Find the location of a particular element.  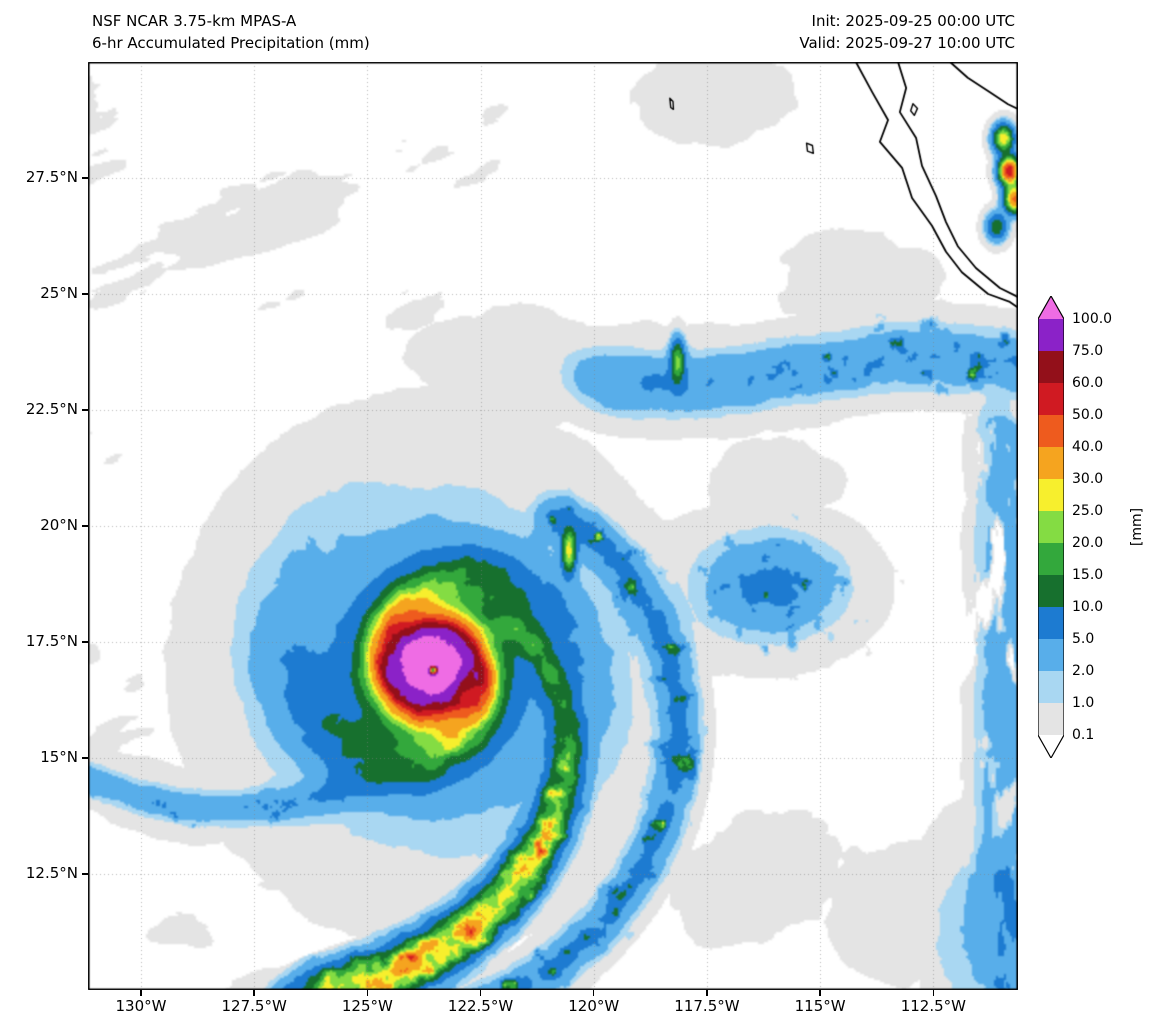

field-title: 6-hr Accumulated Precipitation (mm) is located at coordinates (231, 43).